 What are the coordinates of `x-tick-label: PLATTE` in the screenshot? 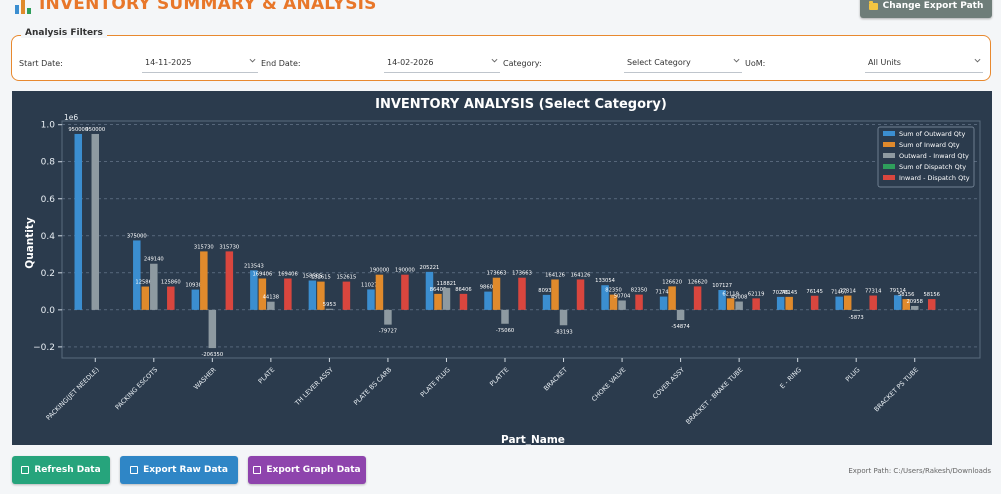 It's located at (499, 377).